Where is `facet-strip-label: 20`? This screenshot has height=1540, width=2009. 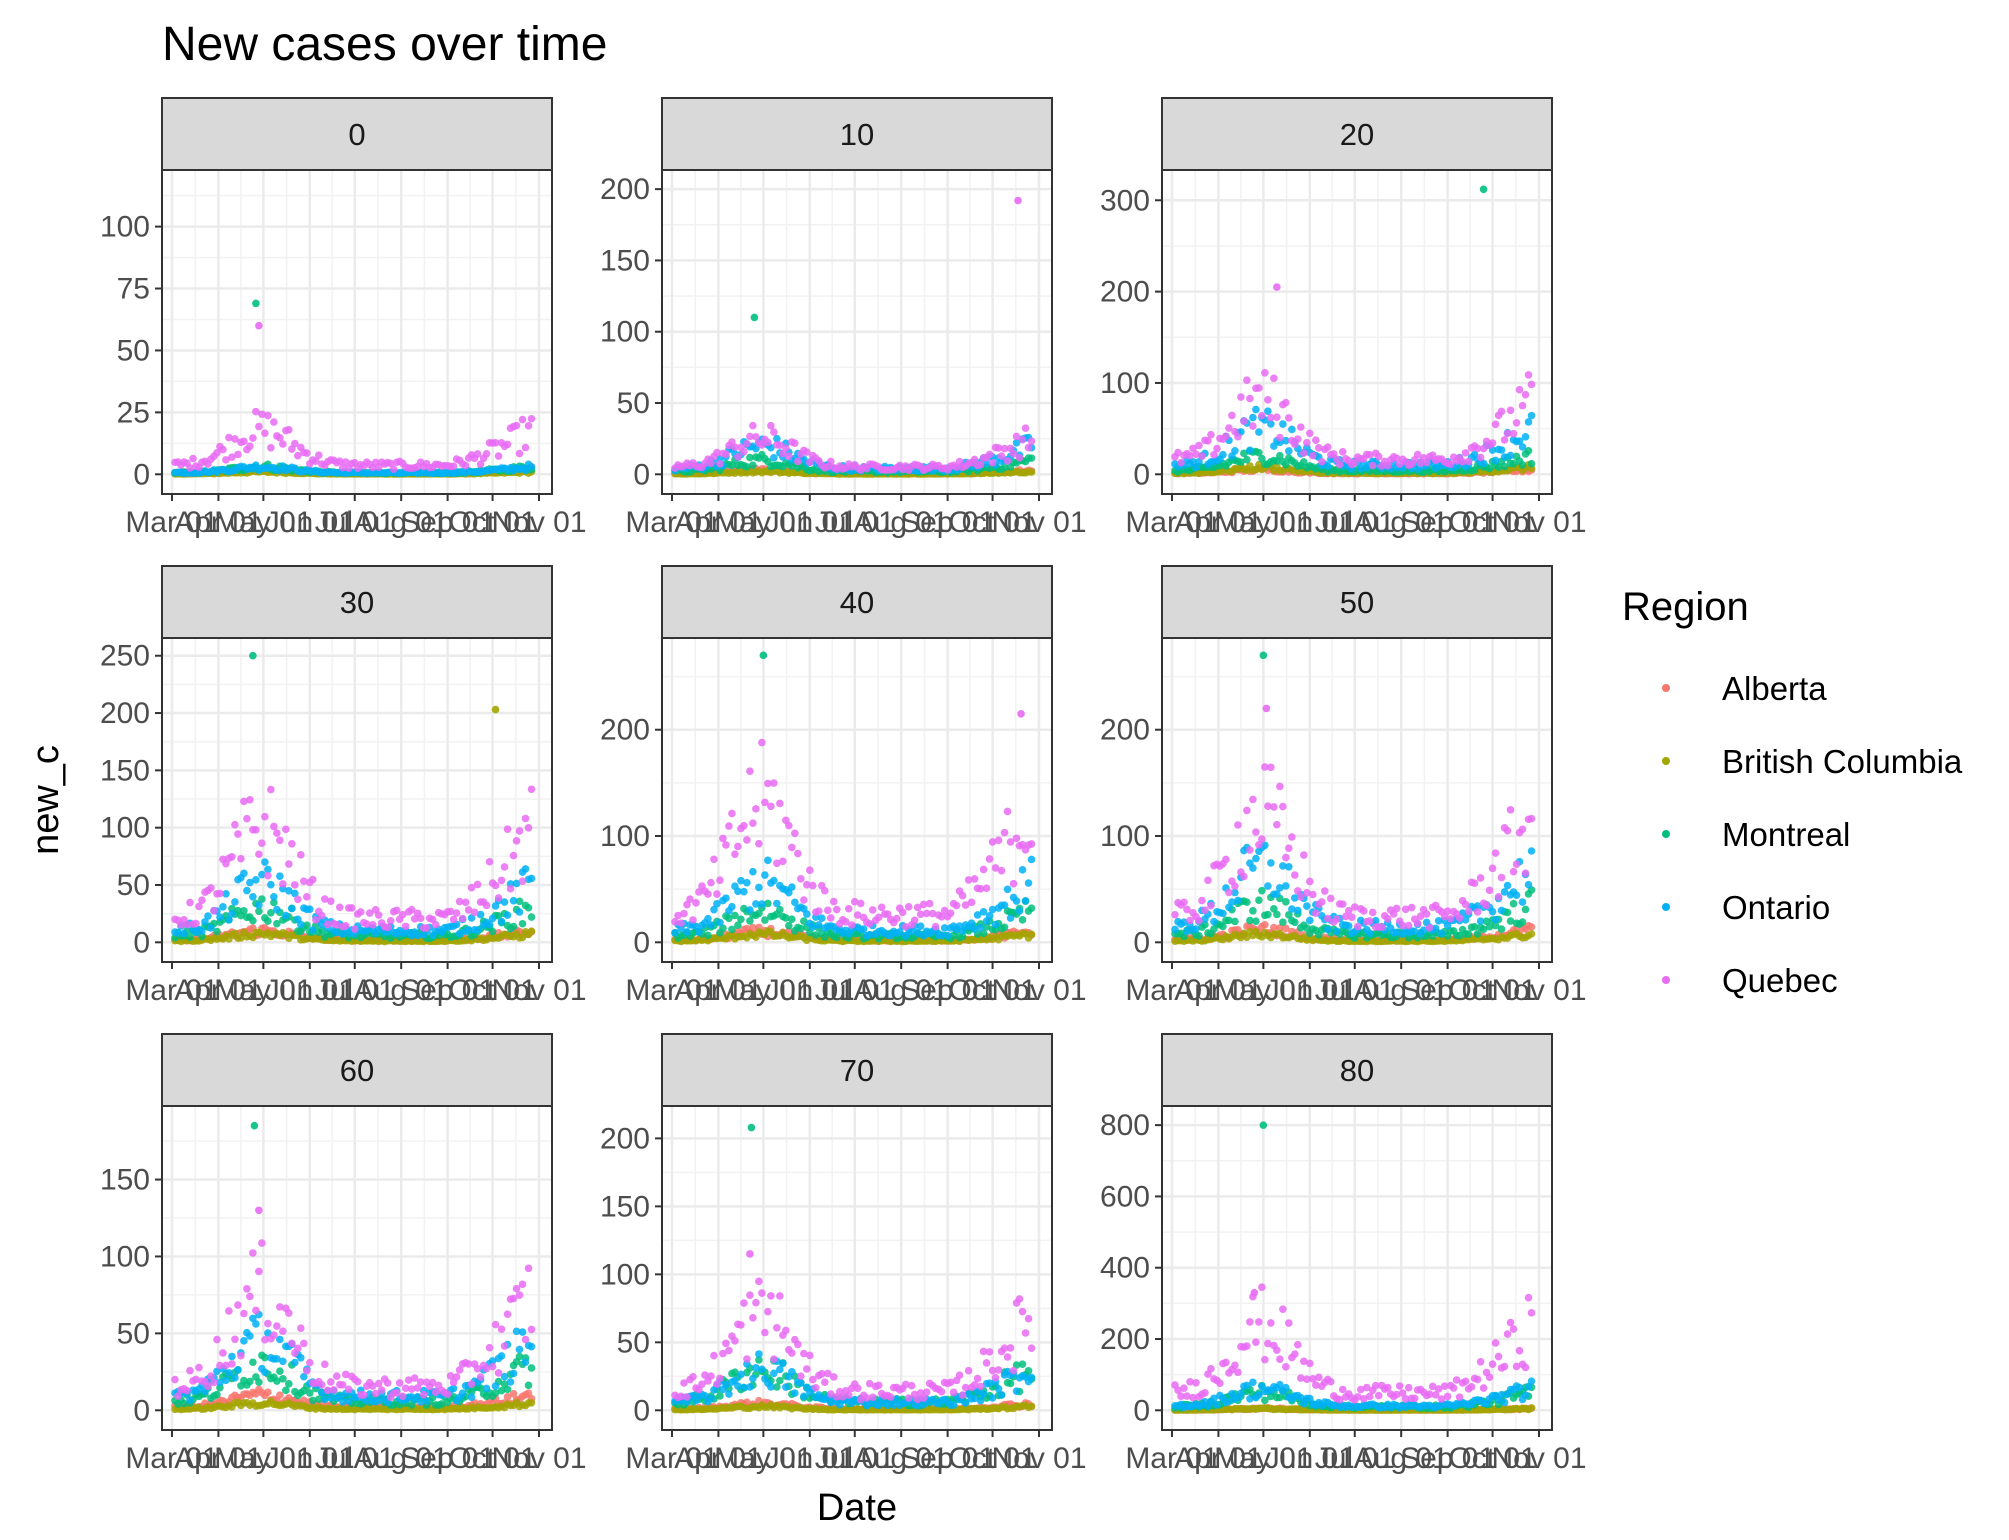
facet-strip-label: 20 is located at coordinates (1357, 134).